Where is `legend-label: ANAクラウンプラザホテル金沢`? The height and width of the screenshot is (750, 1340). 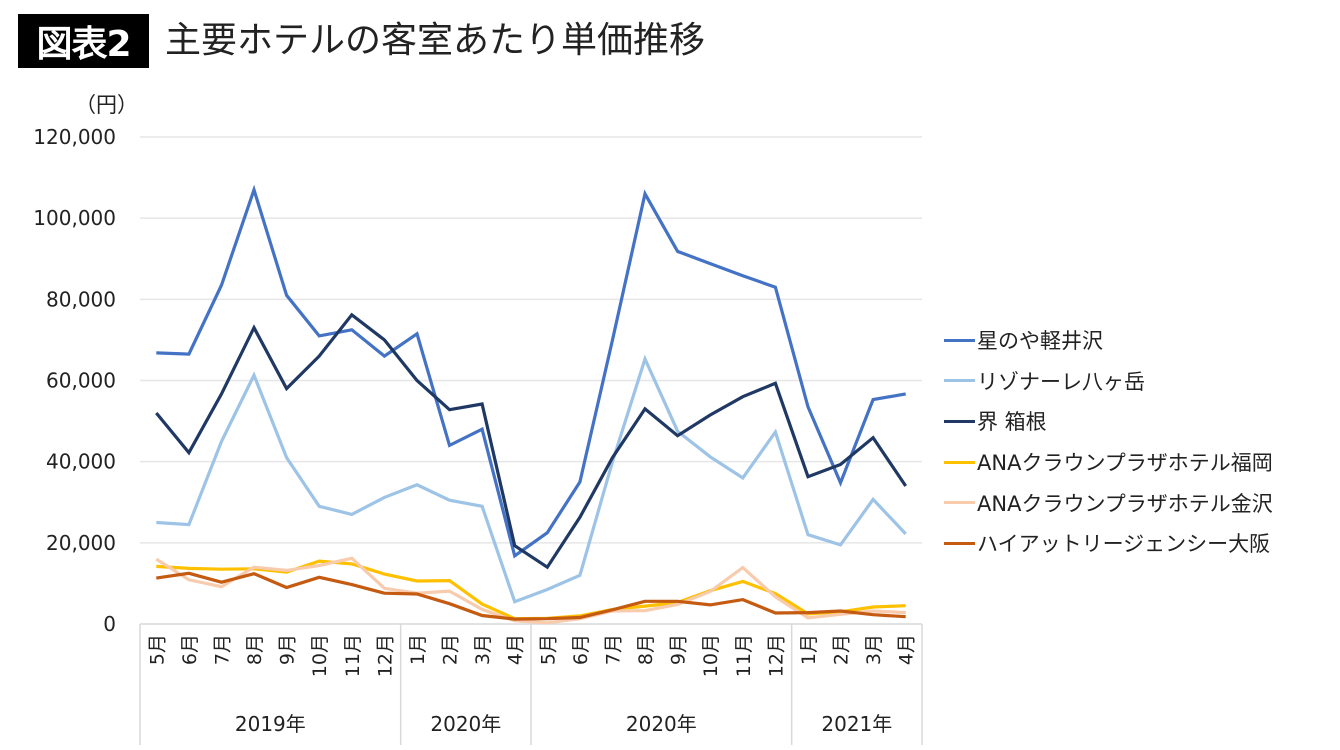 legend-label: ANAクラウンプラザホテル金沢 is located at coordinates (1125, 503).